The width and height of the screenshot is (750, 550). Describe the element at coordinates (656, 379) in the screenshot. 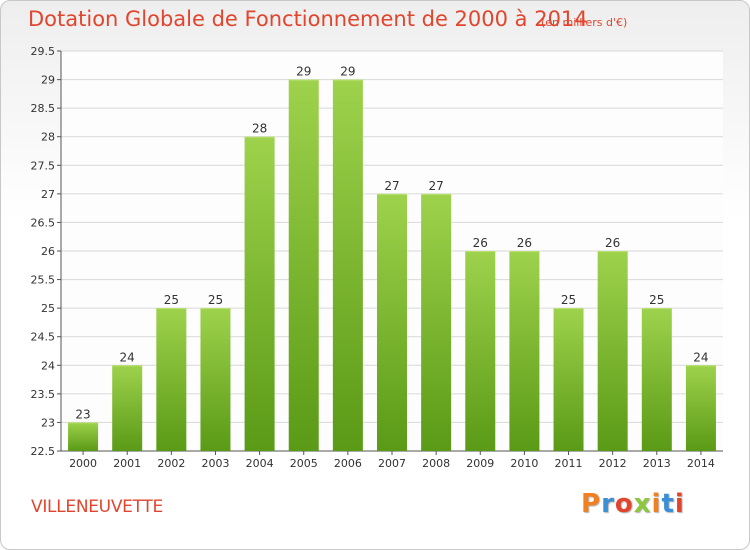

I see `bar-2013` at that location.